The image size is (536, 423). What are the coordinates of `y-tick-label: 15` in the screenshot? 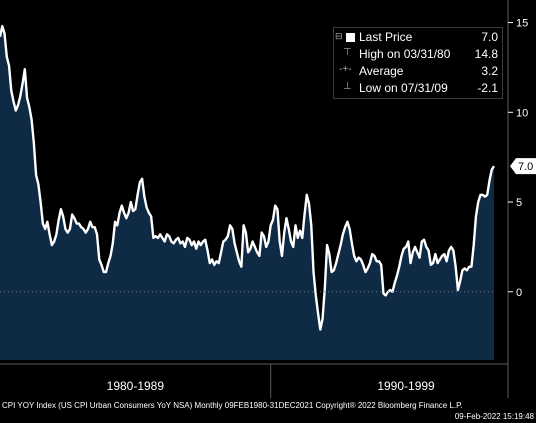 It's located at (522, 24).